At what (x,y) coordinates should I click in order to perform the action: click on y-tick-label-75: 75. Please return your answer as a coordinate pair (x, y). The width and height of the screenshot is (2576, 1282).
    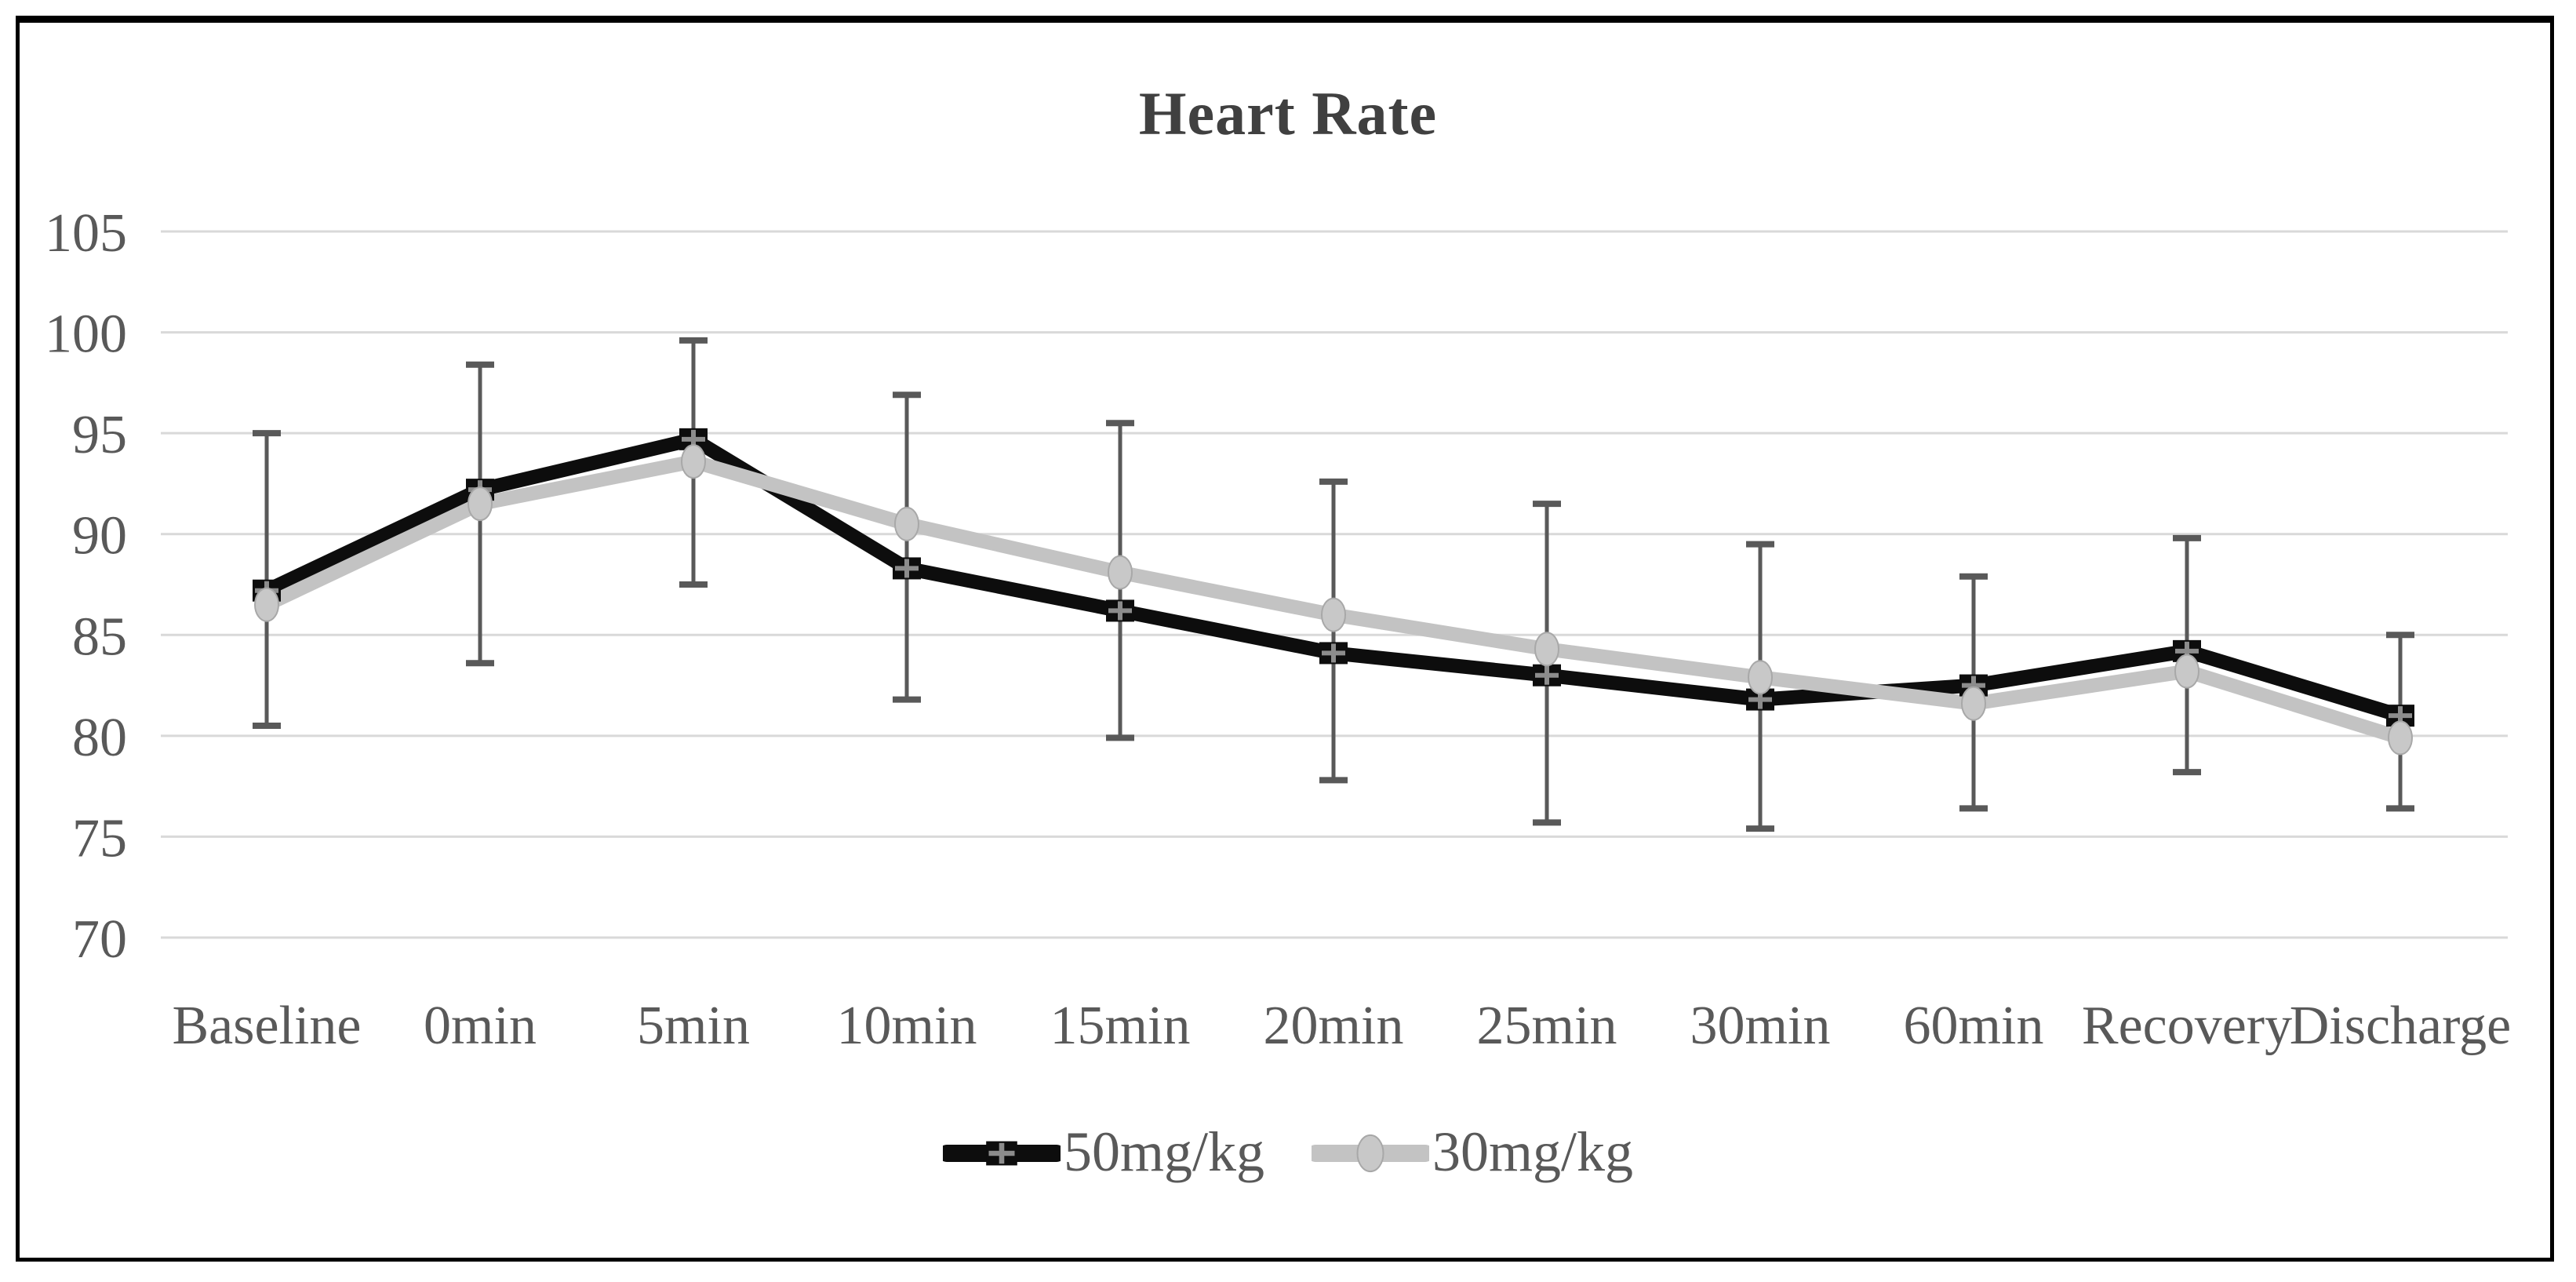
    Looking at the image, I should click on (99, 838).